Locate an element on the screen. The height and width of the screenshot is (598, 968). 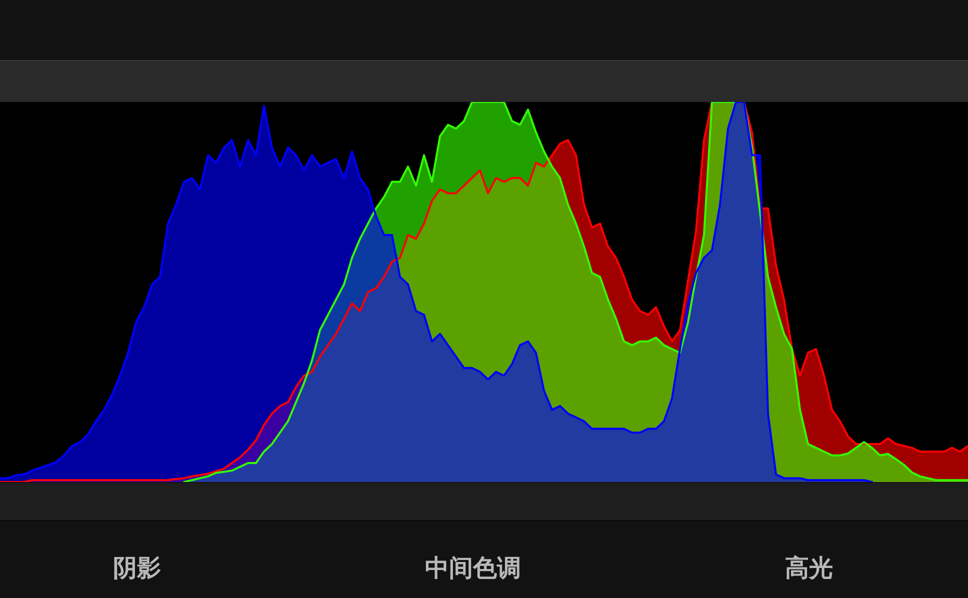
text: 阴影 is located at coordinates (137, 568).